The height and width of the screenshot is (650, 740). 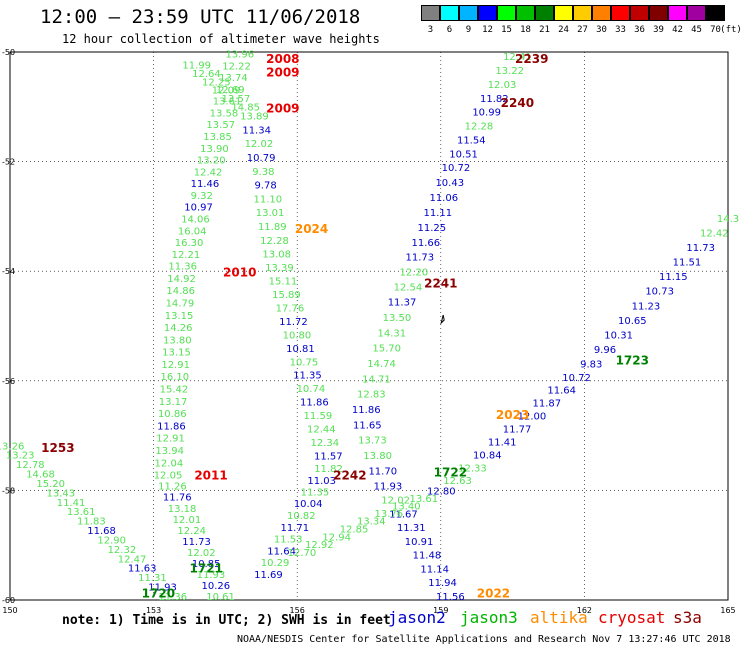 What do you see at coordinates (441, 491) in the screenshot?
I see `swh-value-label: 12.80` at bounding box center [441, 491].